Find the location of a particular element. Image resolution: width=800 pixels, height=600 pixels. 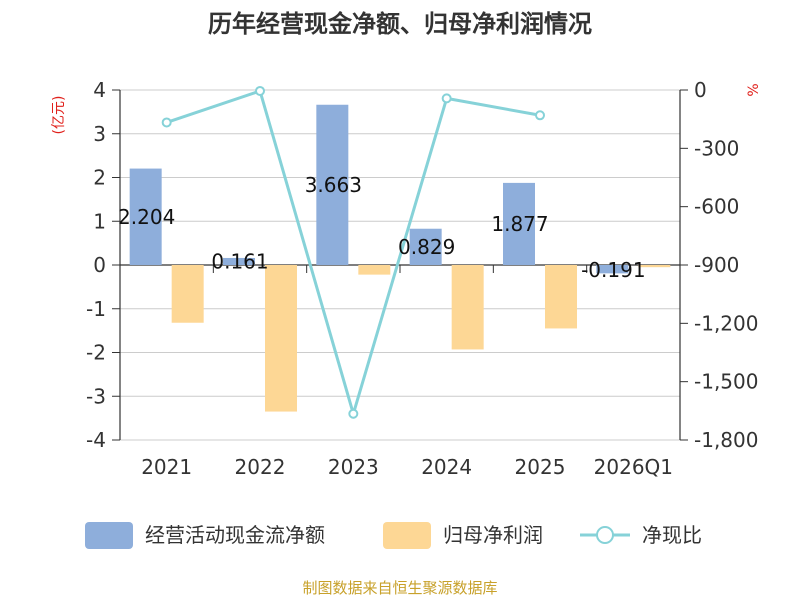

chart-title: 历年经营现金净额、归母净利润情况 is located at coordinates (400, 24).